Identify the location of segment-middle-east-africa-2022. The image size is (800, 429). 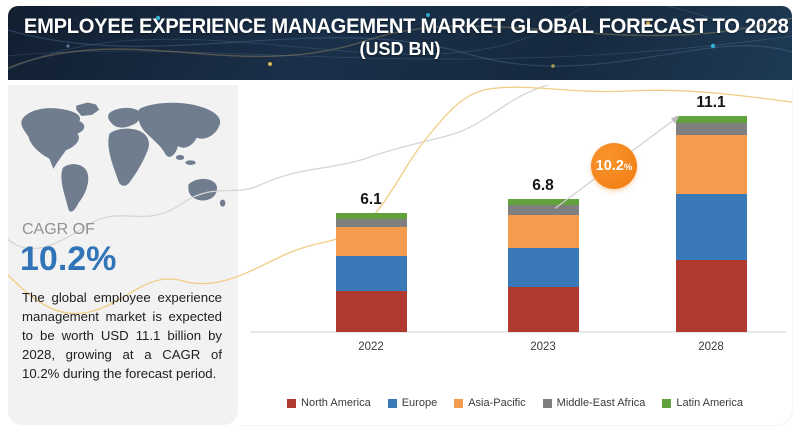
(371, 222).